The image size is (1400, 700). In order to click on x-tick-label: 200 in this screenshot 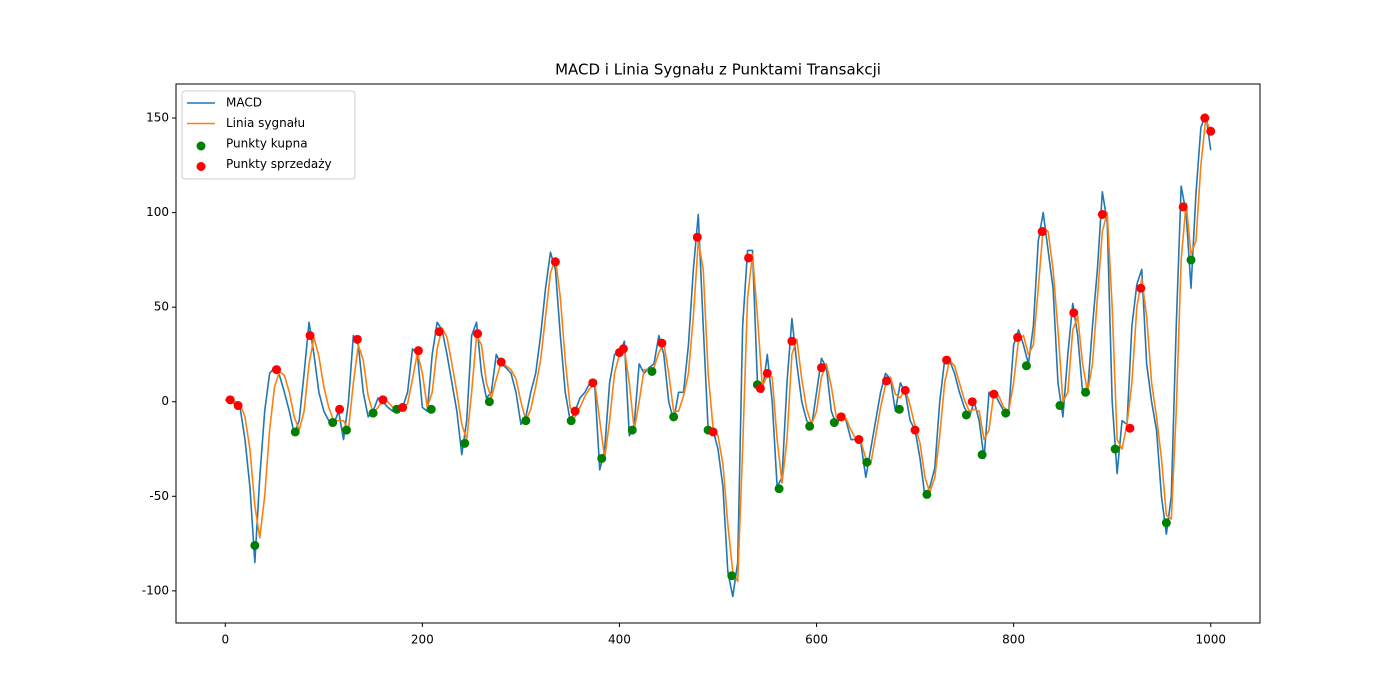, I will do `click(422, 640)`.